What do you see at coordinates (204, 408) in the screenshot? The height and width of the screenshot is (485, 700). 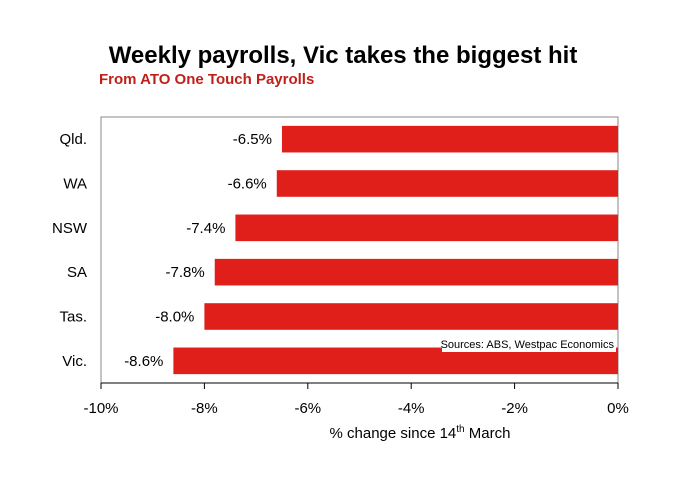 I see `x-tick-label: -8%` at bounding box center [204, 408].